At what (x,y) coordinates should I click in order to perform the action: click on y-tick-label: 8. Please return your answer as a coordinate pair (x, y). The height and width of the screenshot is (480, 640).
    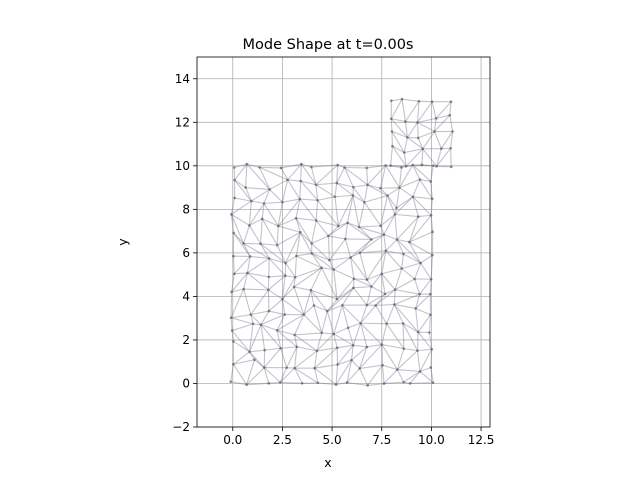
    Looking at the image, I should click on (186, 209).